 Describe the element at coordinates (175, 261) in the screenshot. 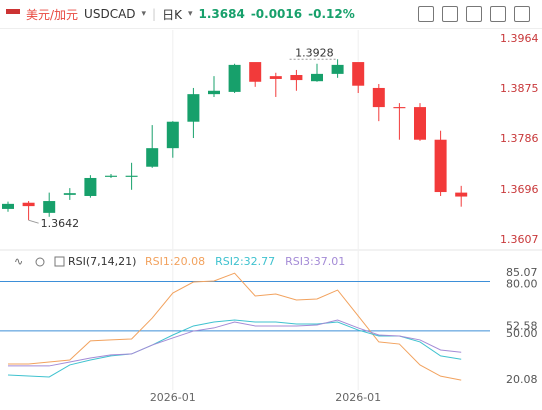

I see `legend-entry: RSI1:20.08` at that location.